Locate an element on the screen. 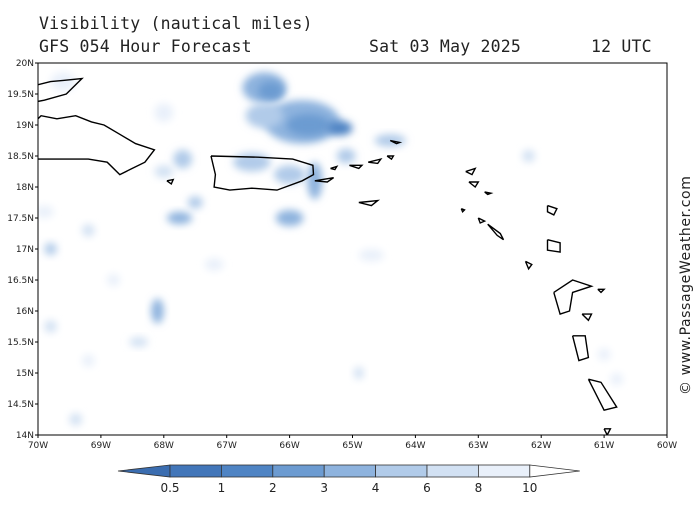 This screenshot has width=700, height=525. coastline-hispaniola is located at coordinates (97, 145).